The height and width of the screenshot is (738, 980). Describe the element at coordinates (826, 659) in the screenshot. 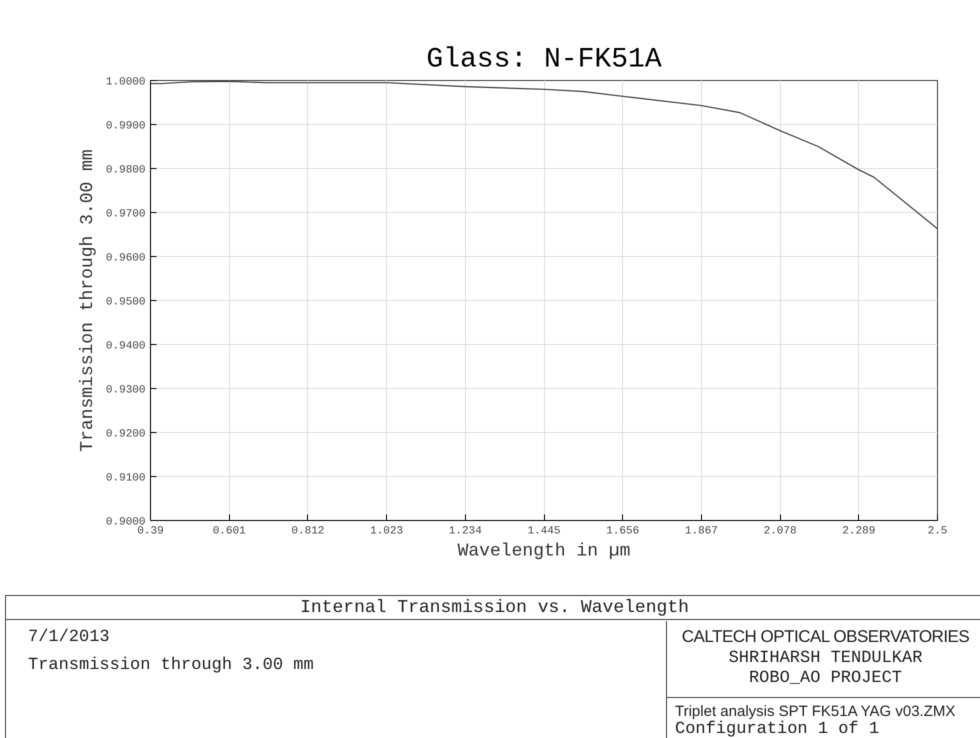

I see `text: SHRIHARSH TENDULKAR` at that location.